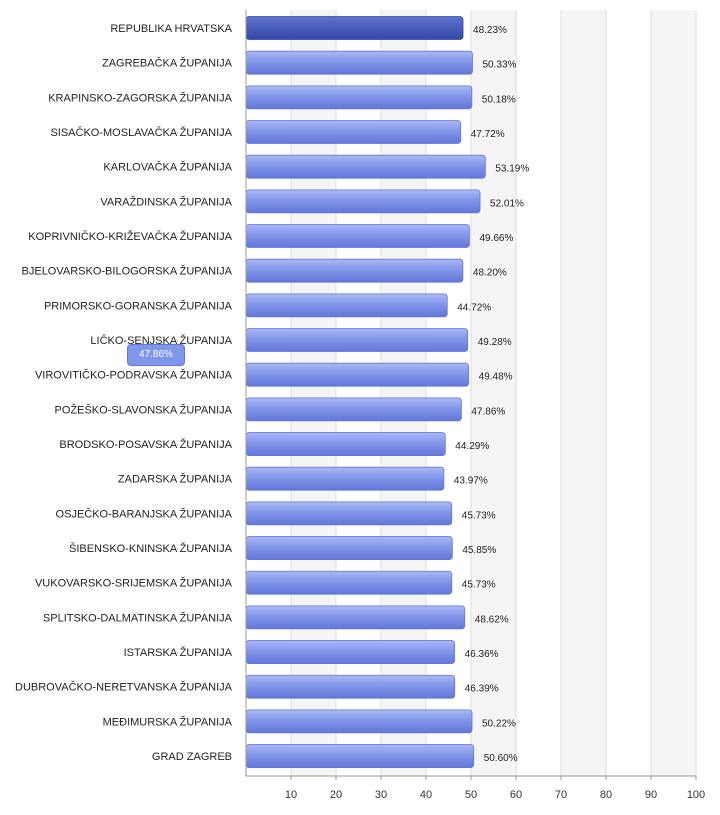 The image size is (720, 815). What do you see at coordinates (499, 99) in the screenshot?
I see `value-label: 50.18%` at bounding box center [499, 99].